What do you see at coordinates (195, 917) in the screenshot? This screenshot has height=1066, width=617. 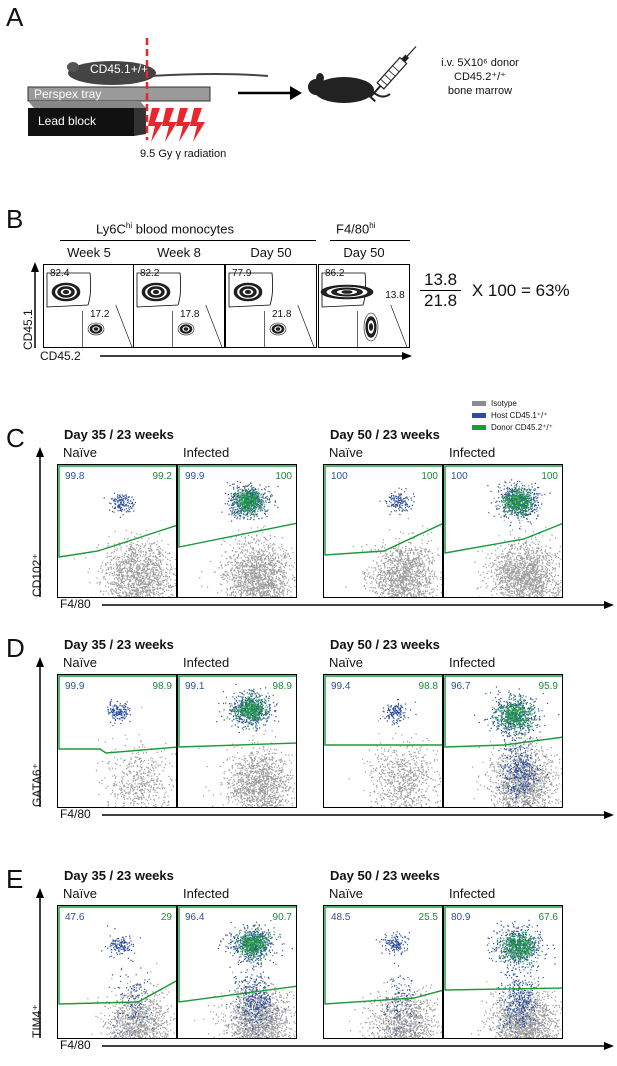 I see `host-percent-value: 96.4` at bounding box center [195, 917].